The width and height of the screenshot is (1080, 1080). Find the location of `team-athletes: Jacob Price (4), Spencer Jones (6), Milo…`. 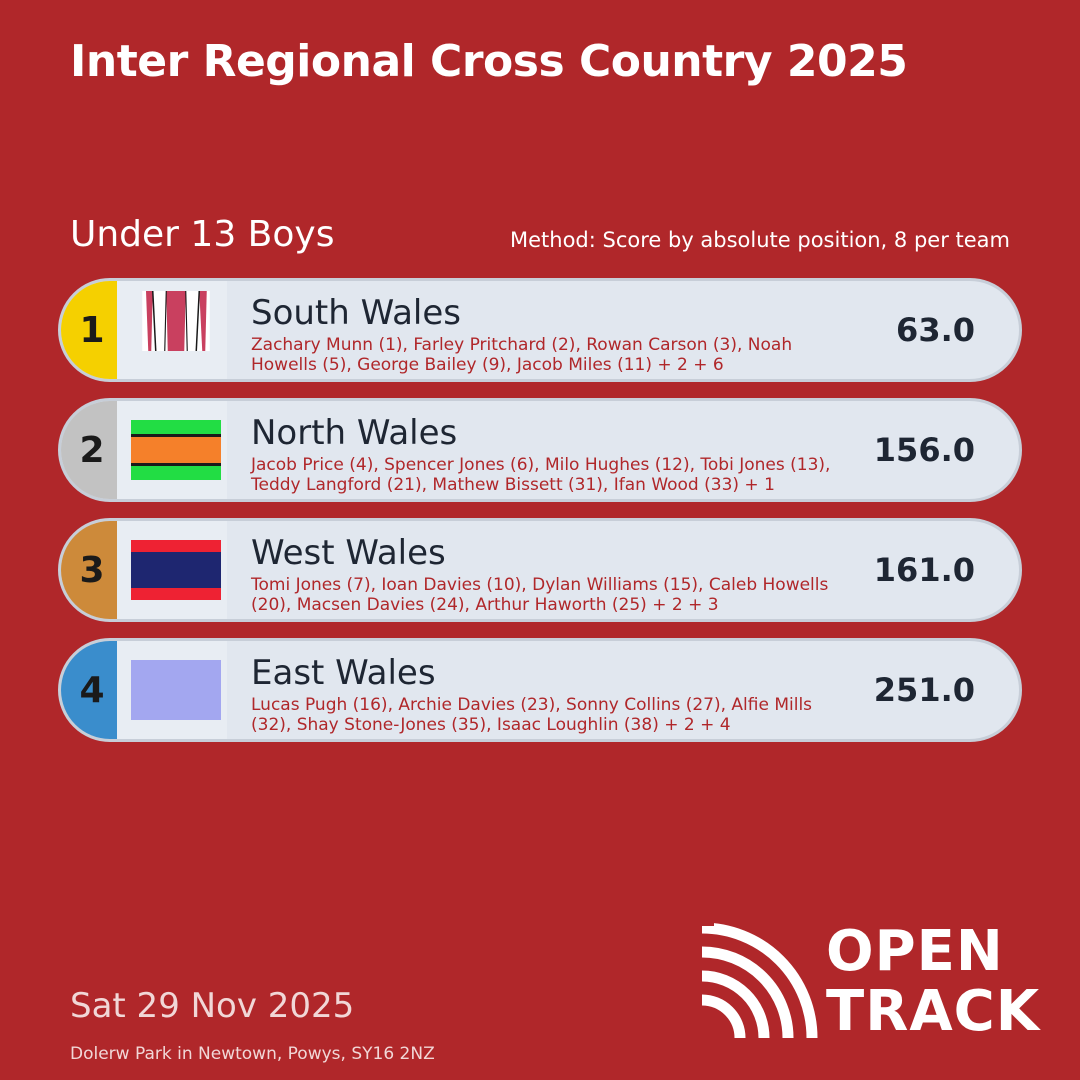

team-athletes: Jacob Price (4), Spencer Jones (6), Milo… is located at coordinates (541, 475).